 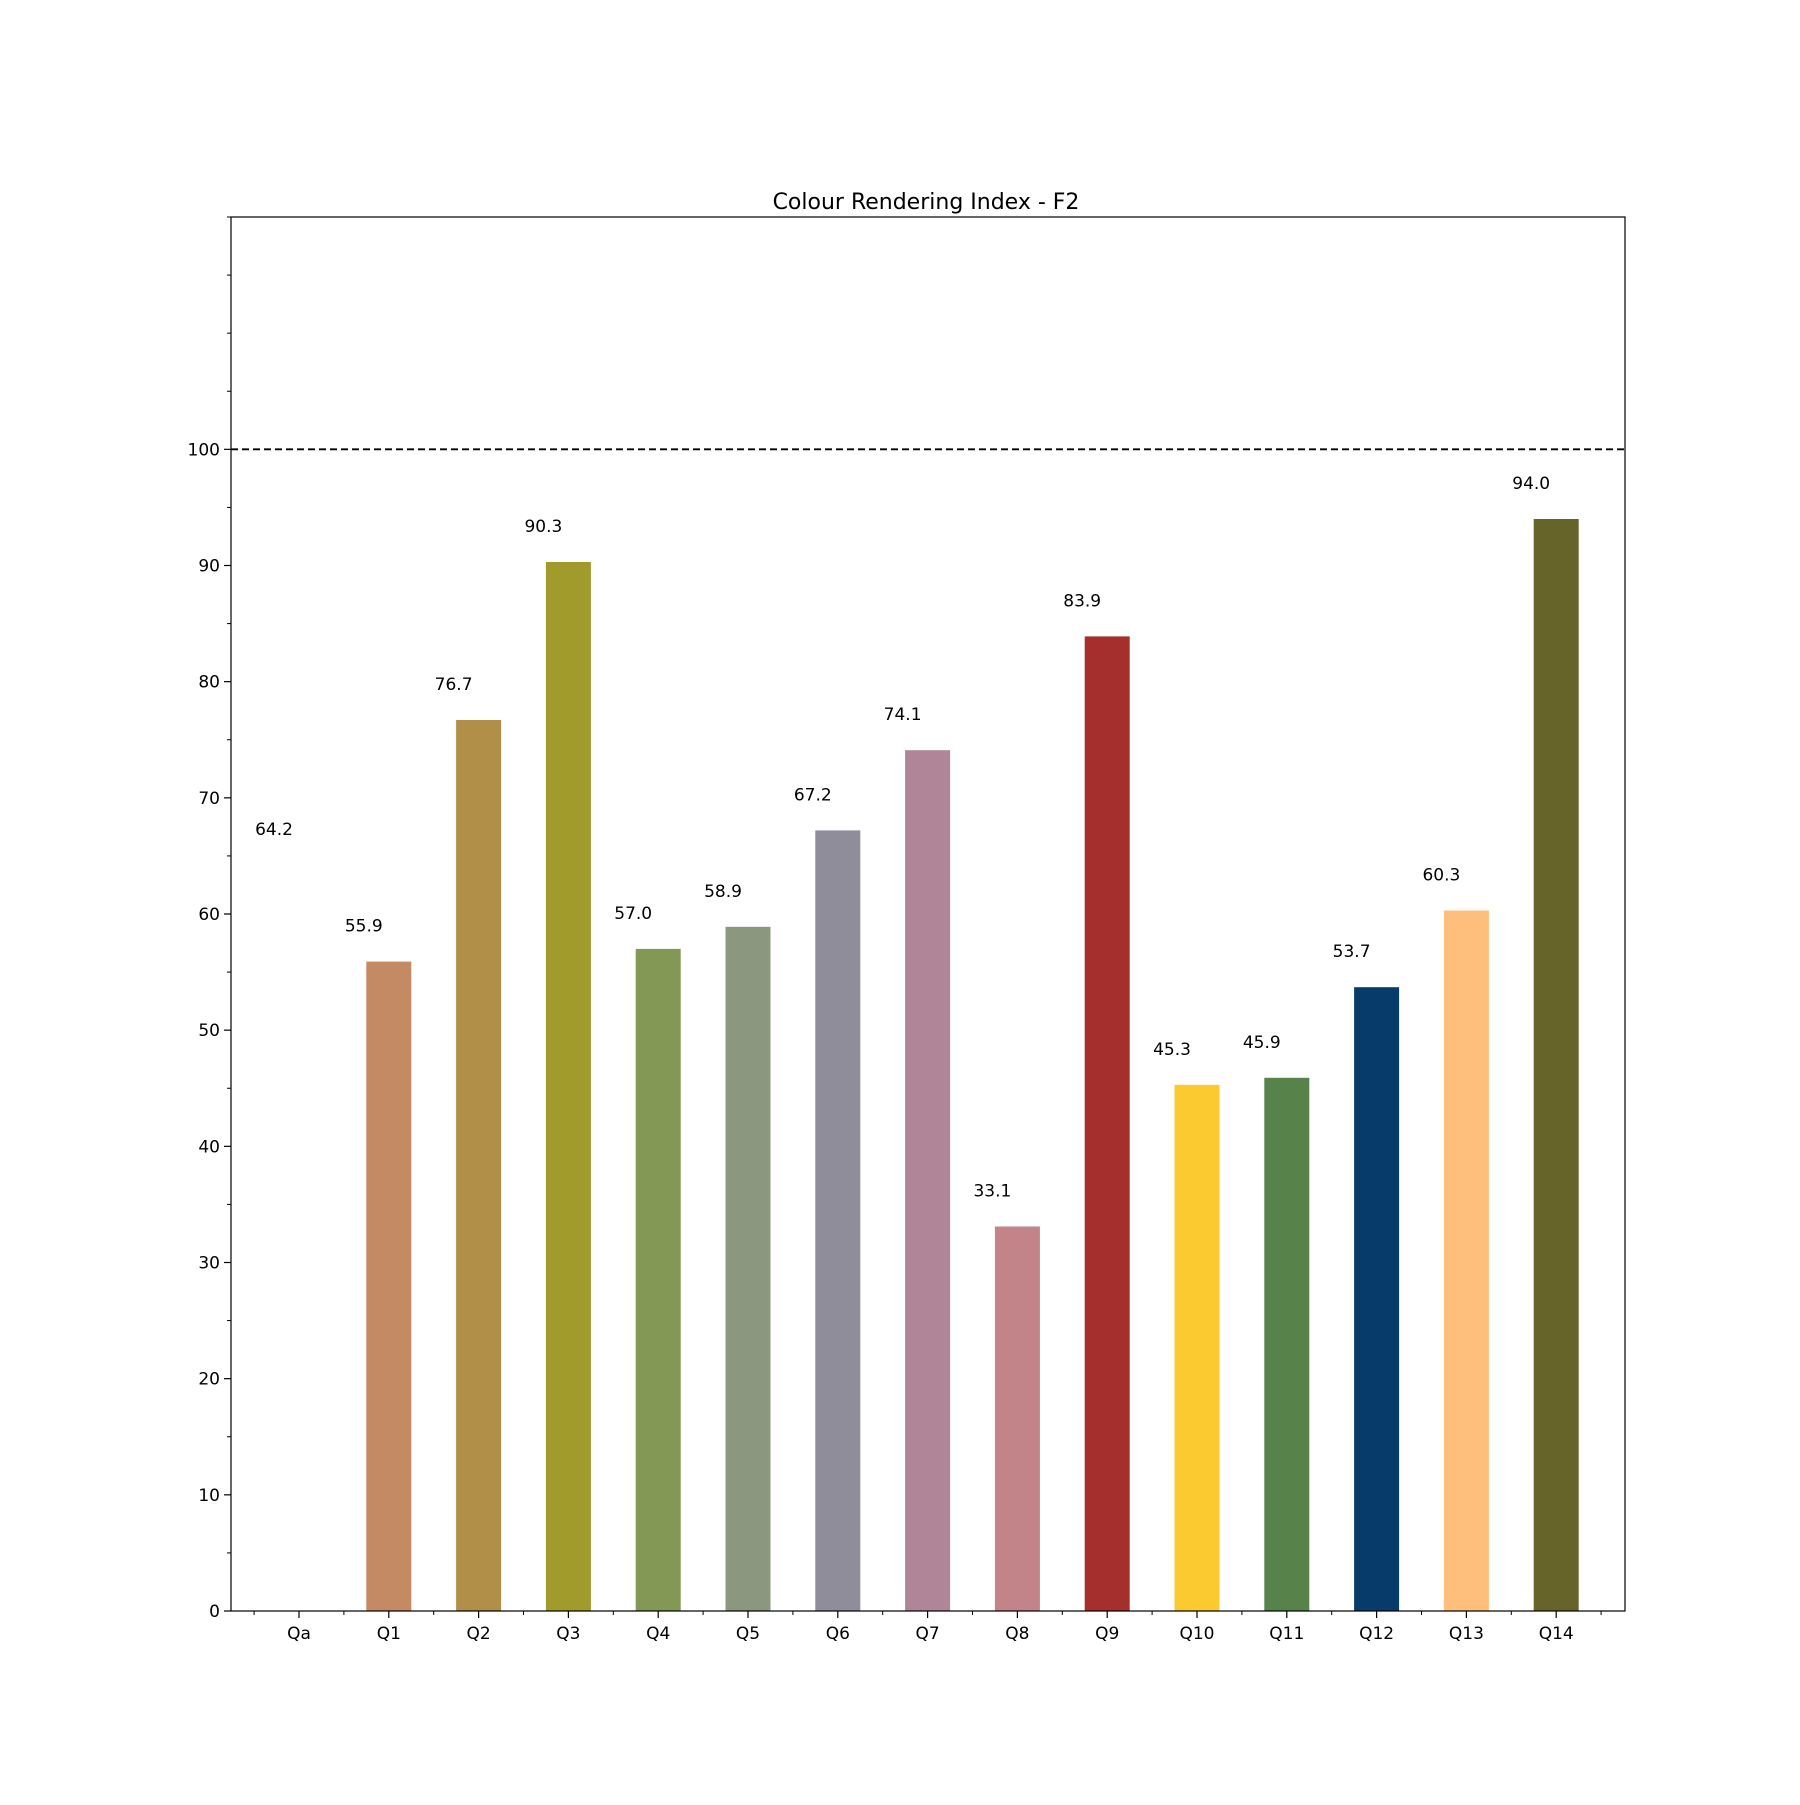 I want to click on x-tick-label-q6: Q6, so click(x=838, y=1634).